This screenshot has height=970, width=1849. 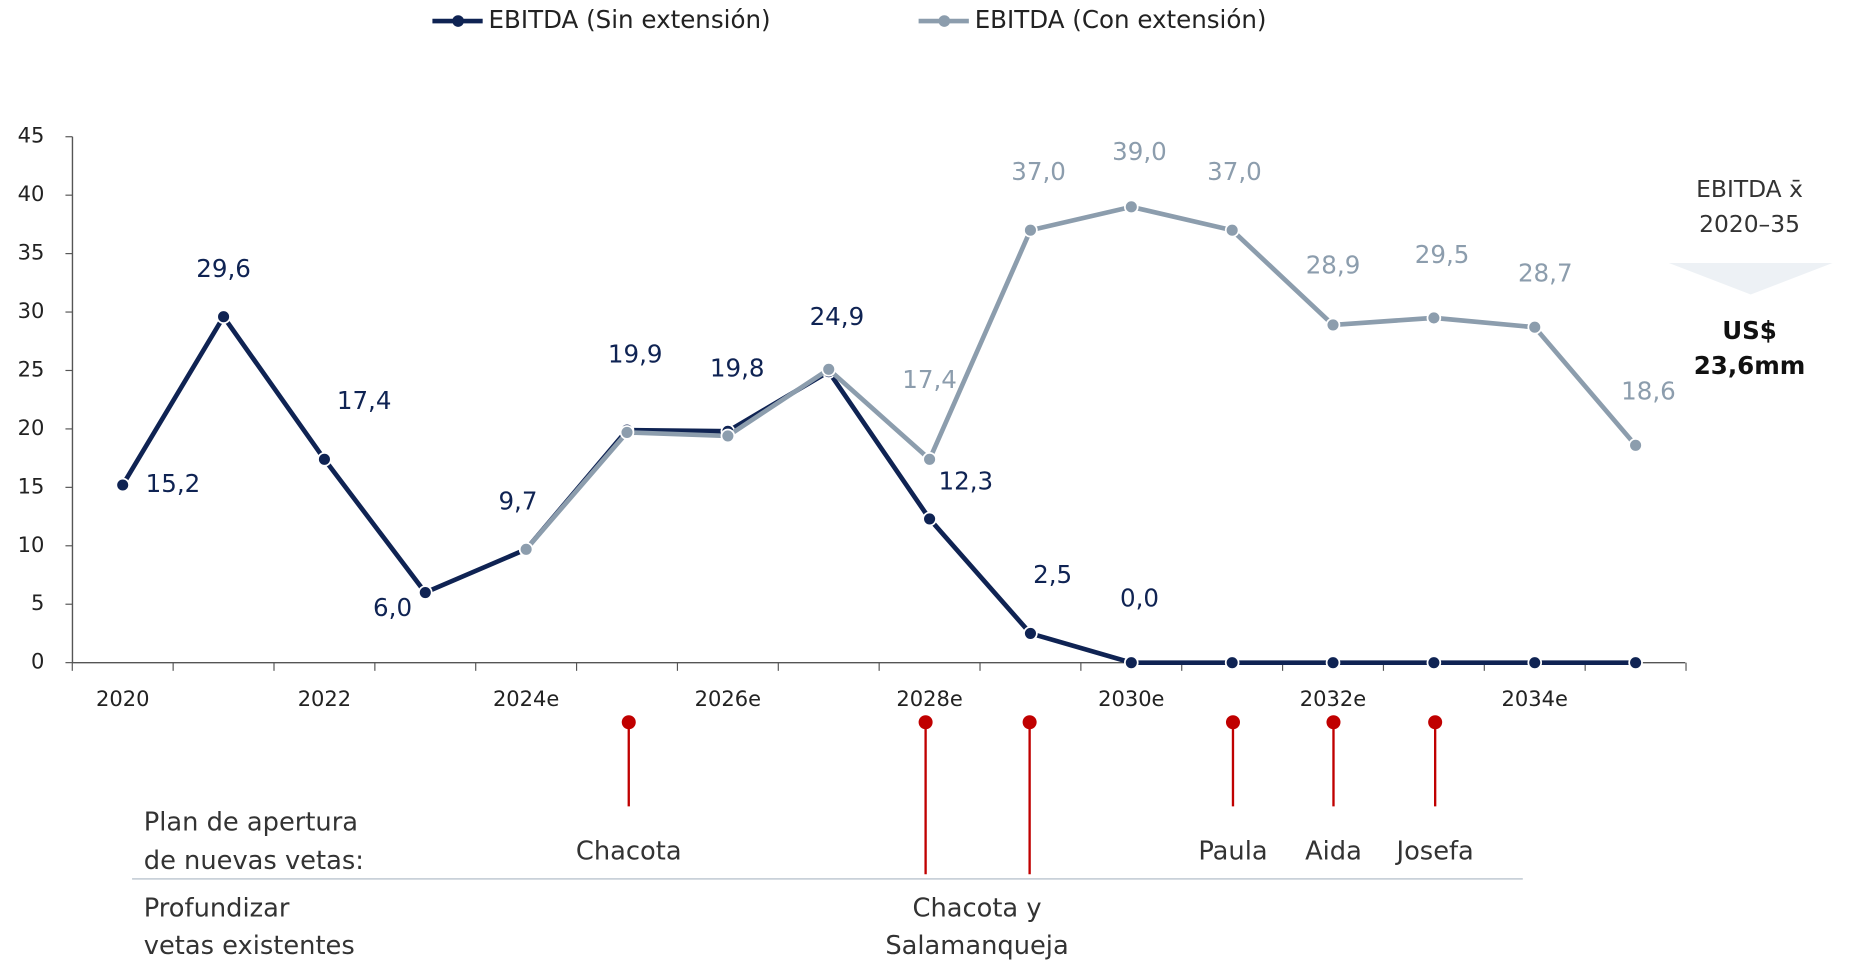 What do you see at coordinates (635, 353) in the screenshot?
I see `data-label: 19,9` at bounding box center [635, 353].